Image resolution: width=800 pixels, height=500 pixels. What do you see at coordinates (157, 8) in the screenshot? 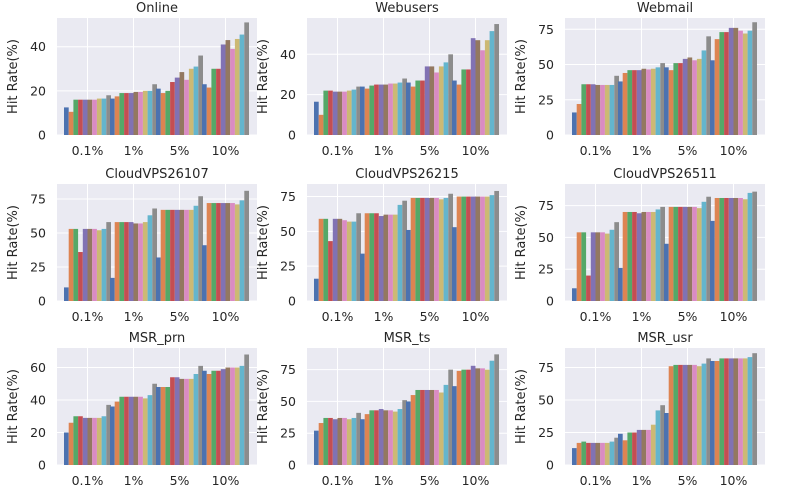
I see `subplot-title: Online` at bounding box center [157, 8].